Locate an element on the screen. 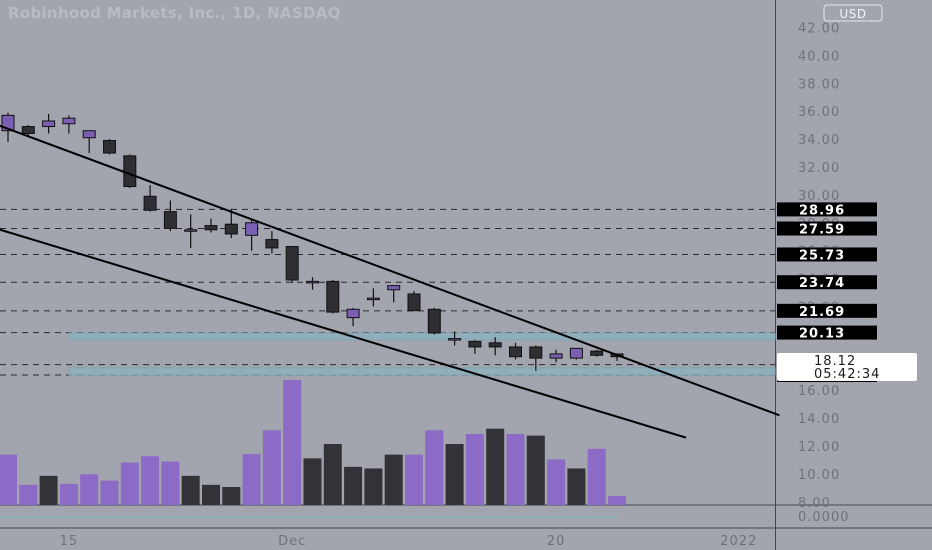 The height and width of the screenshot is (550, 932). time-tick: 15 is located at coordinates (69, 541).